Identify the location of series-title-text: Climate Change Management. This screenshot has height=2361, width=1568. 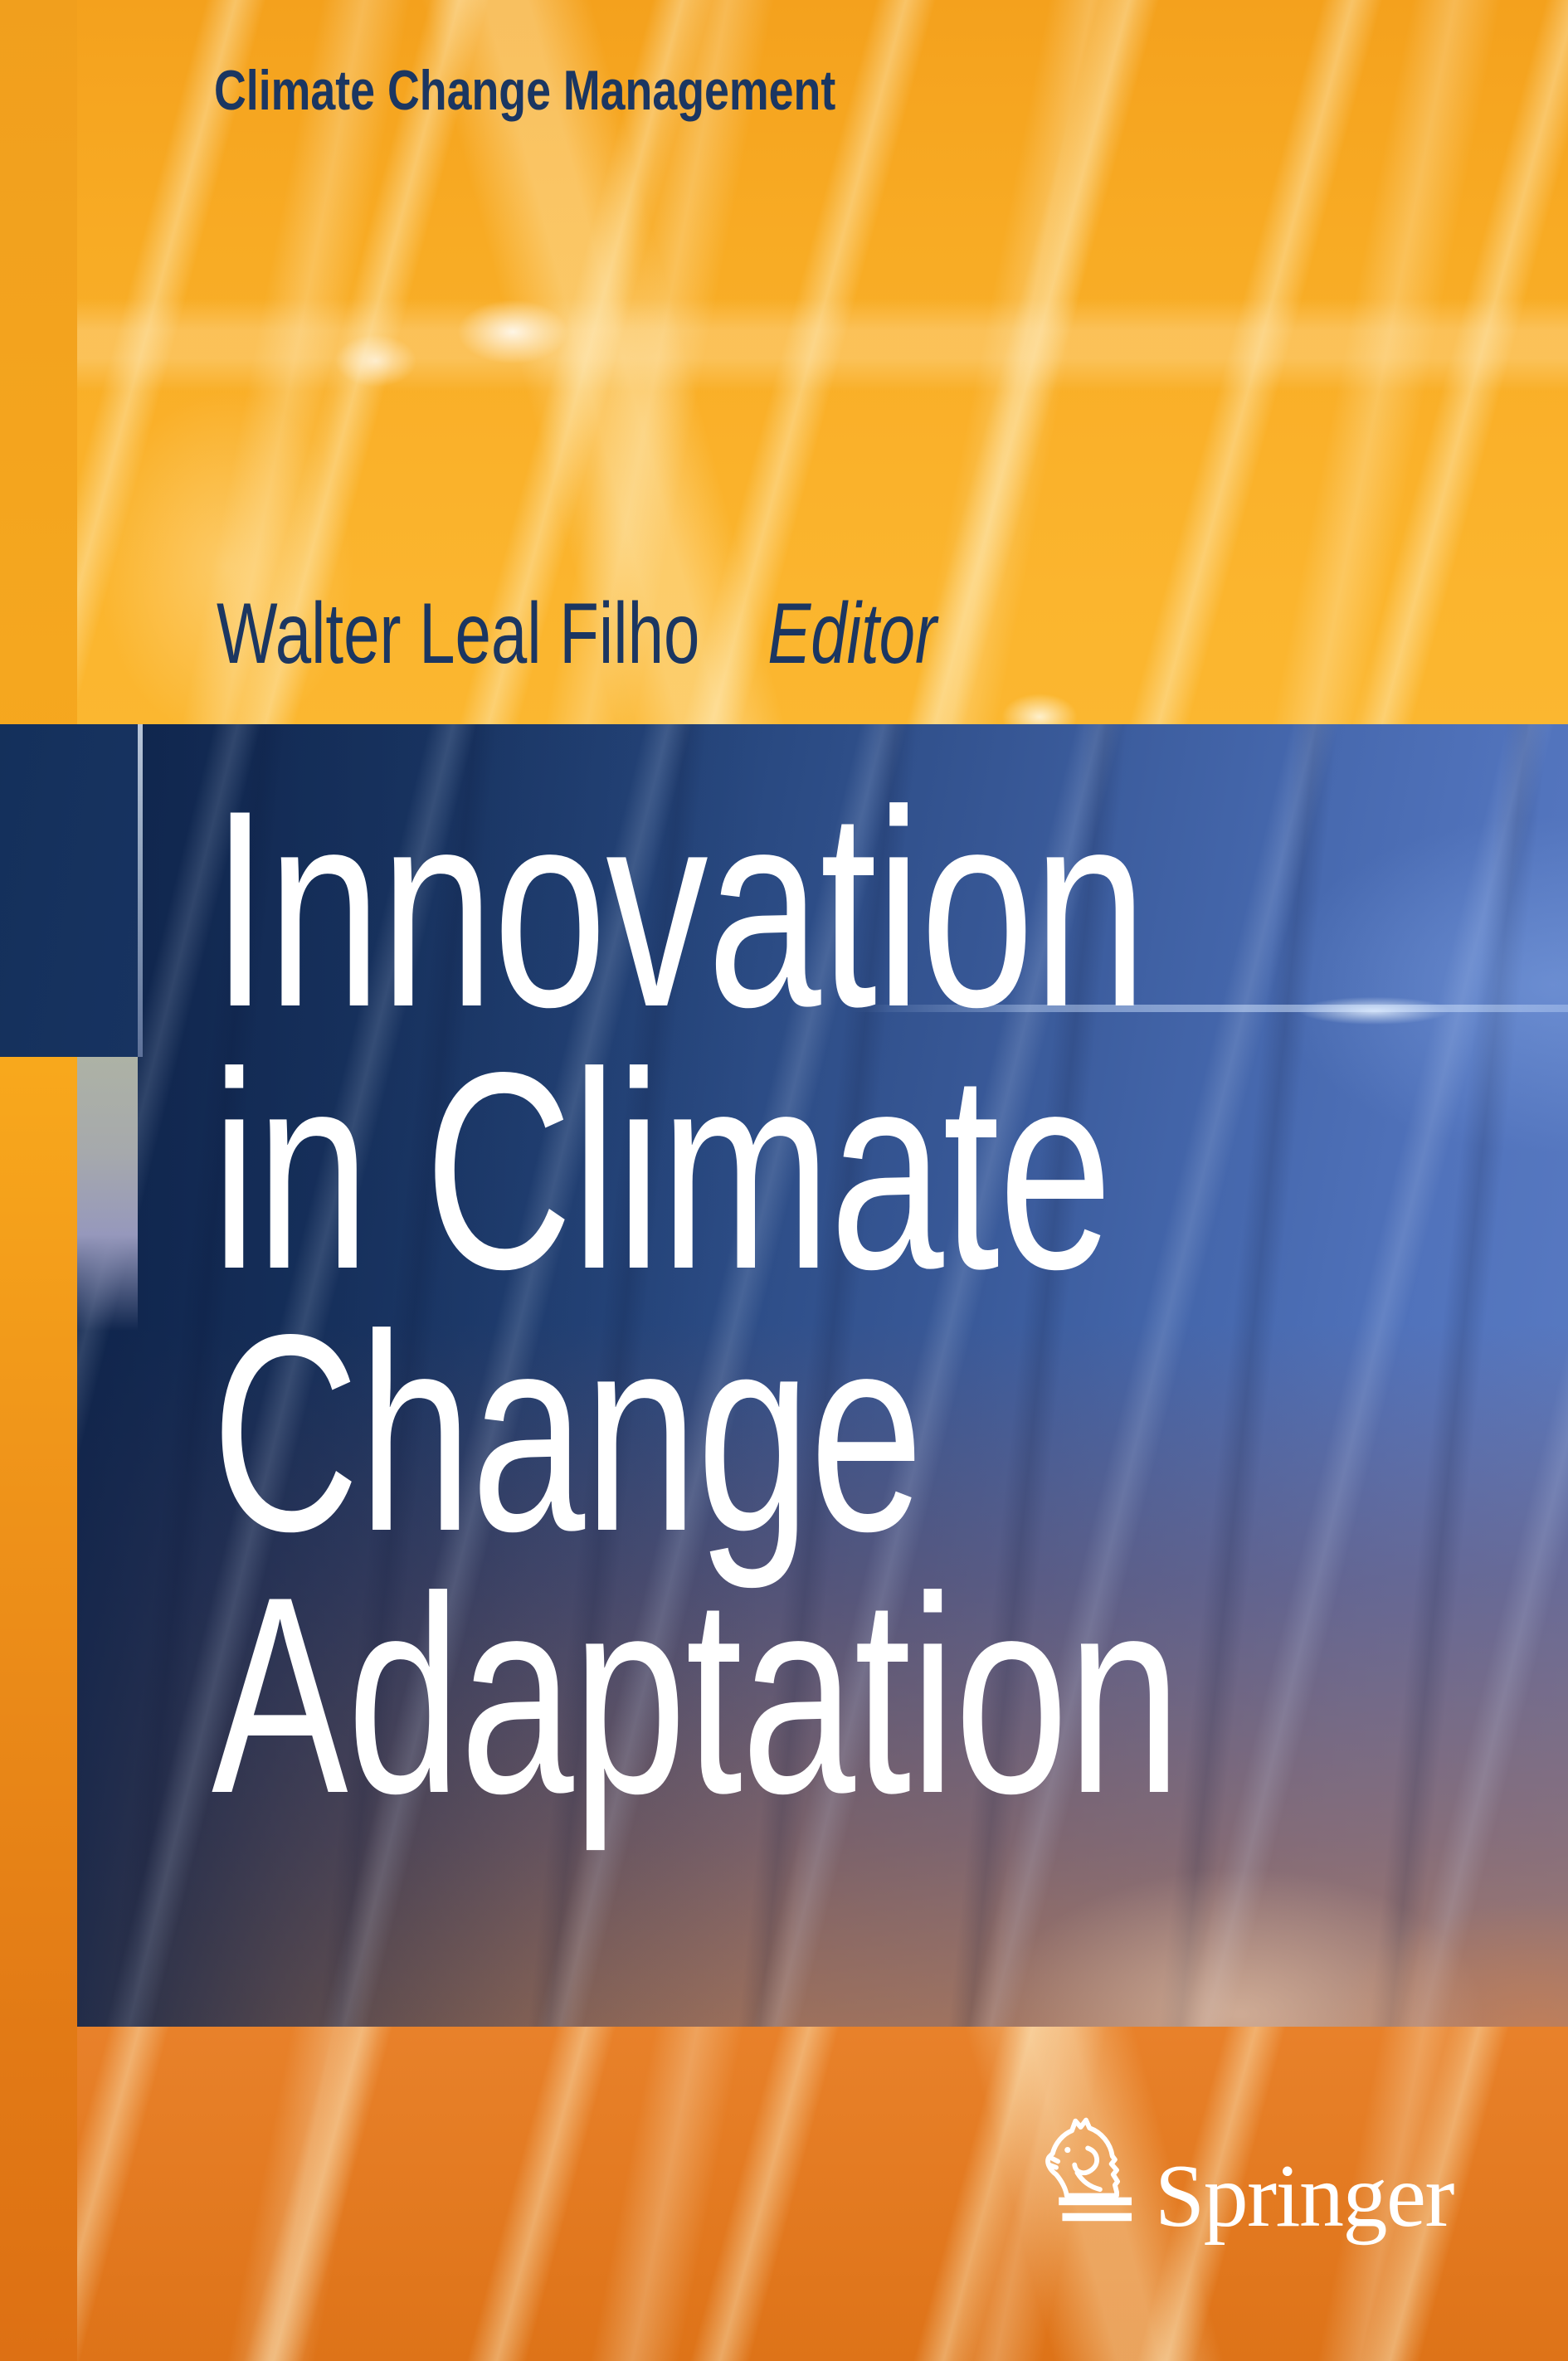
(525, 90).